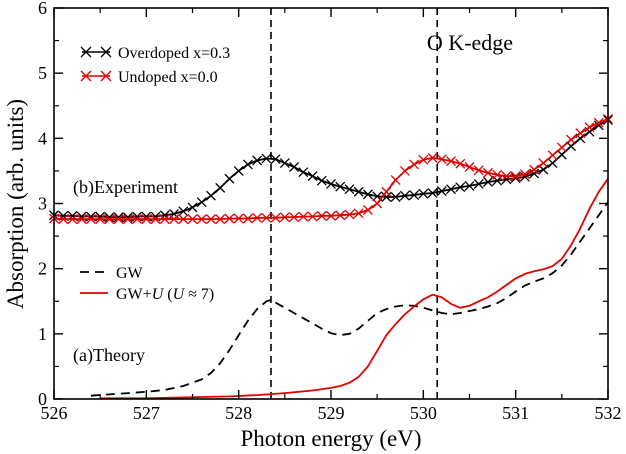 The width and height of the screenshot is (626, 454). Describe the element at coordinates (155, 65) in the screenshot. I see `legend-experiment: Overdoped x=0.3 Undoped x=0.0` at that location.